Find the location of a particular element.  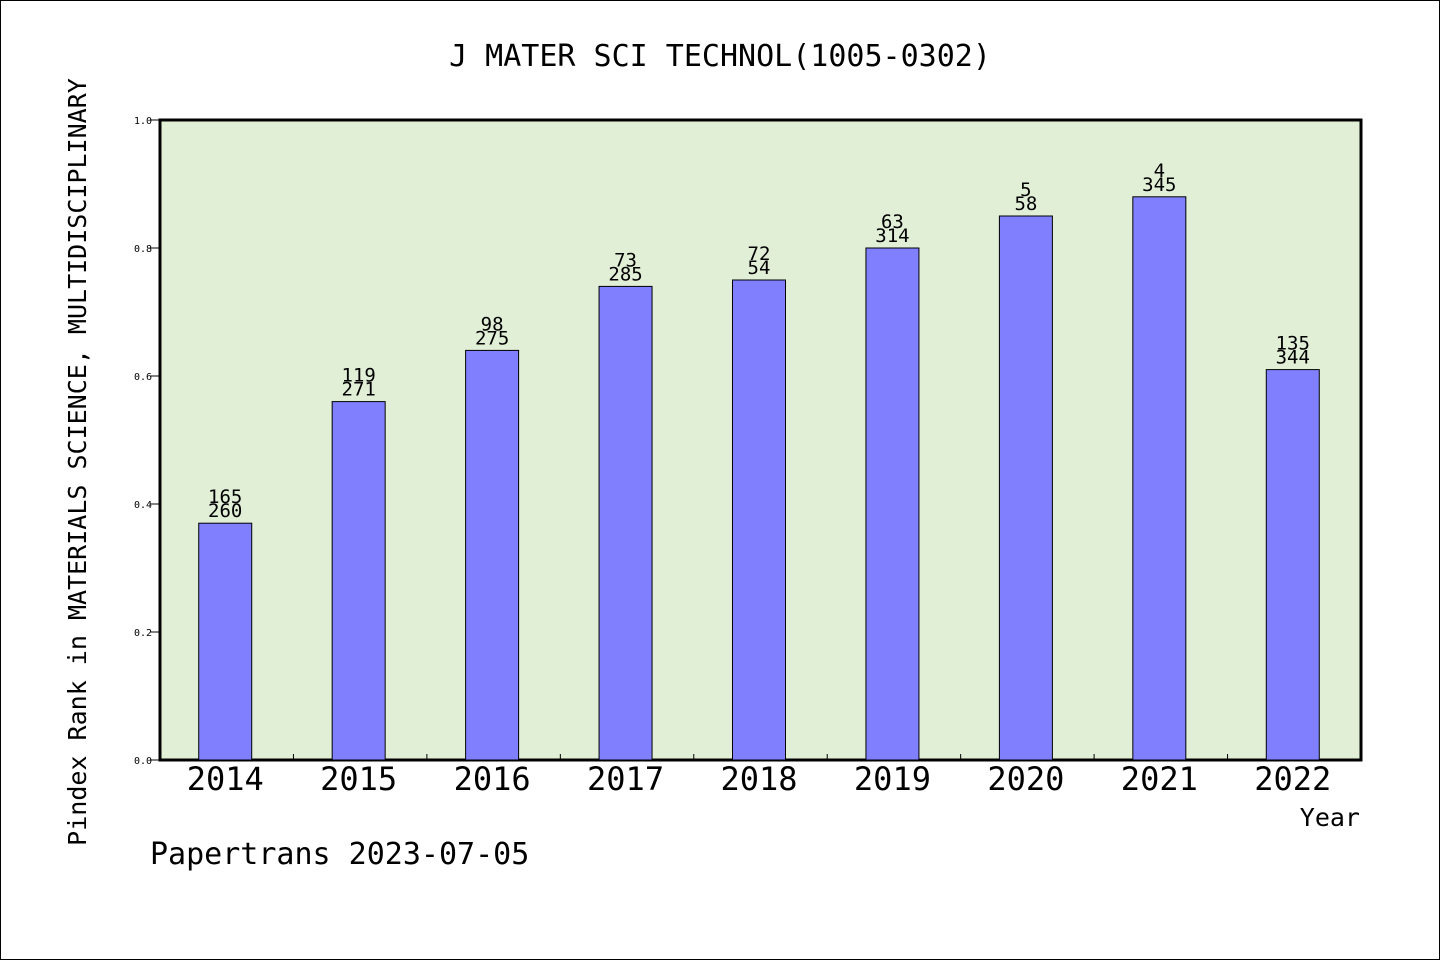

data-label-top: 4 is located at coordinates (1159, 171).